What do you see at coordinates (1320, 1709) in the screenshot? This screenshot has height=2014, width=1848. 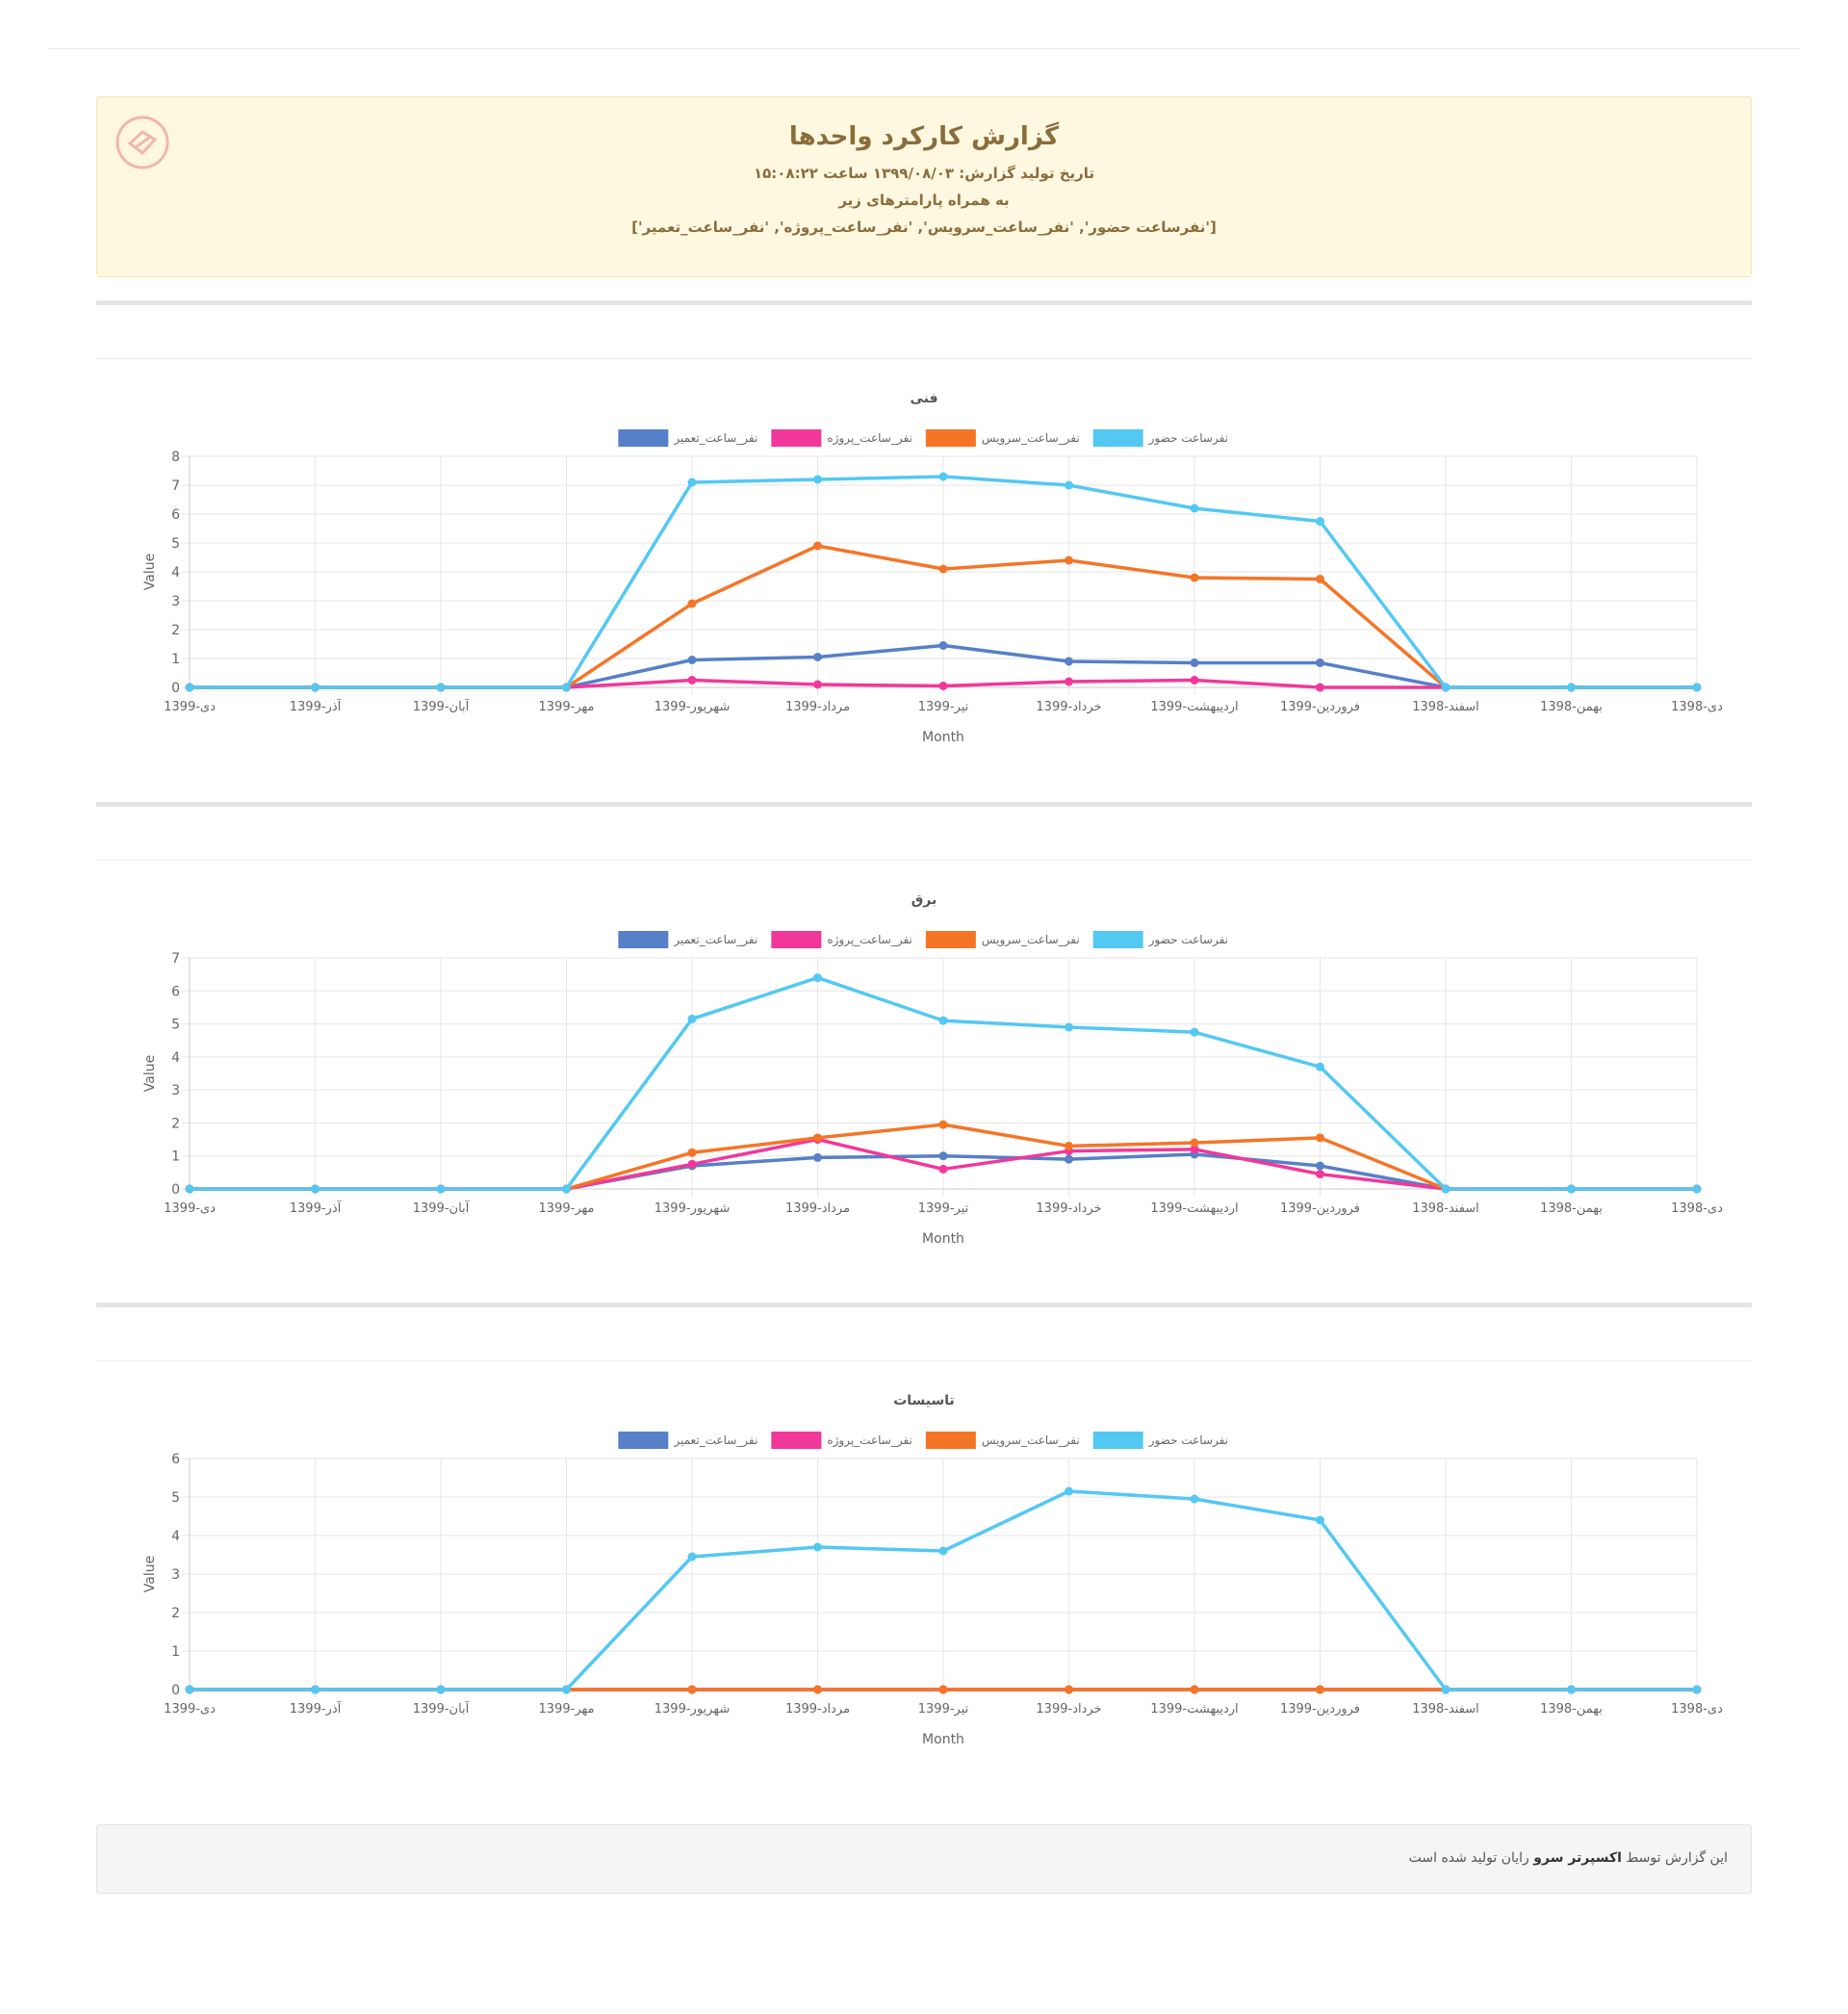 I see `x-tick-label: 1399-فروردین` at bounding box center [1320, 1709].